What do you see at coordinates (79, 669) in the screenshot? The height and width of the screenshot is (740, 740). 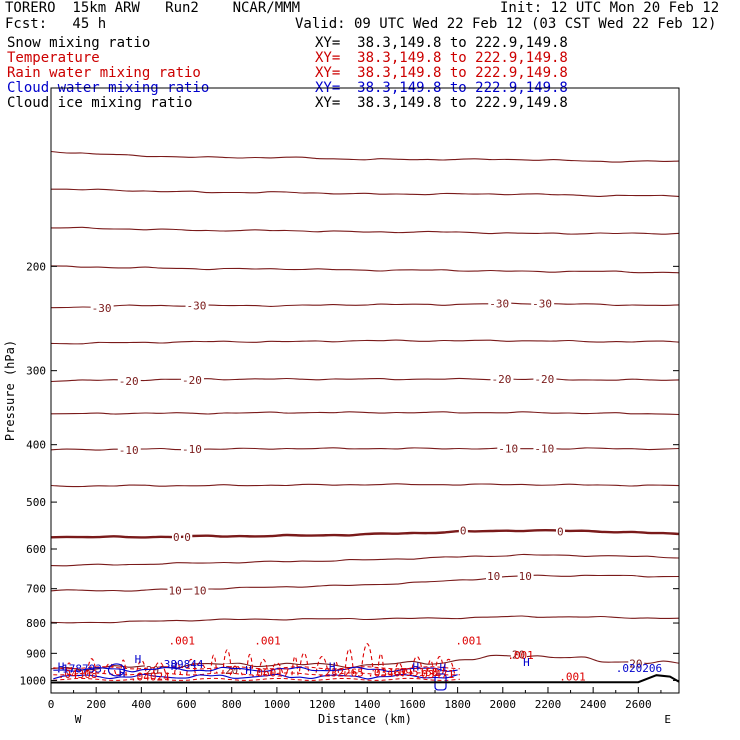 I see `cloud-label: .178793` at bounding box center [79, 669].